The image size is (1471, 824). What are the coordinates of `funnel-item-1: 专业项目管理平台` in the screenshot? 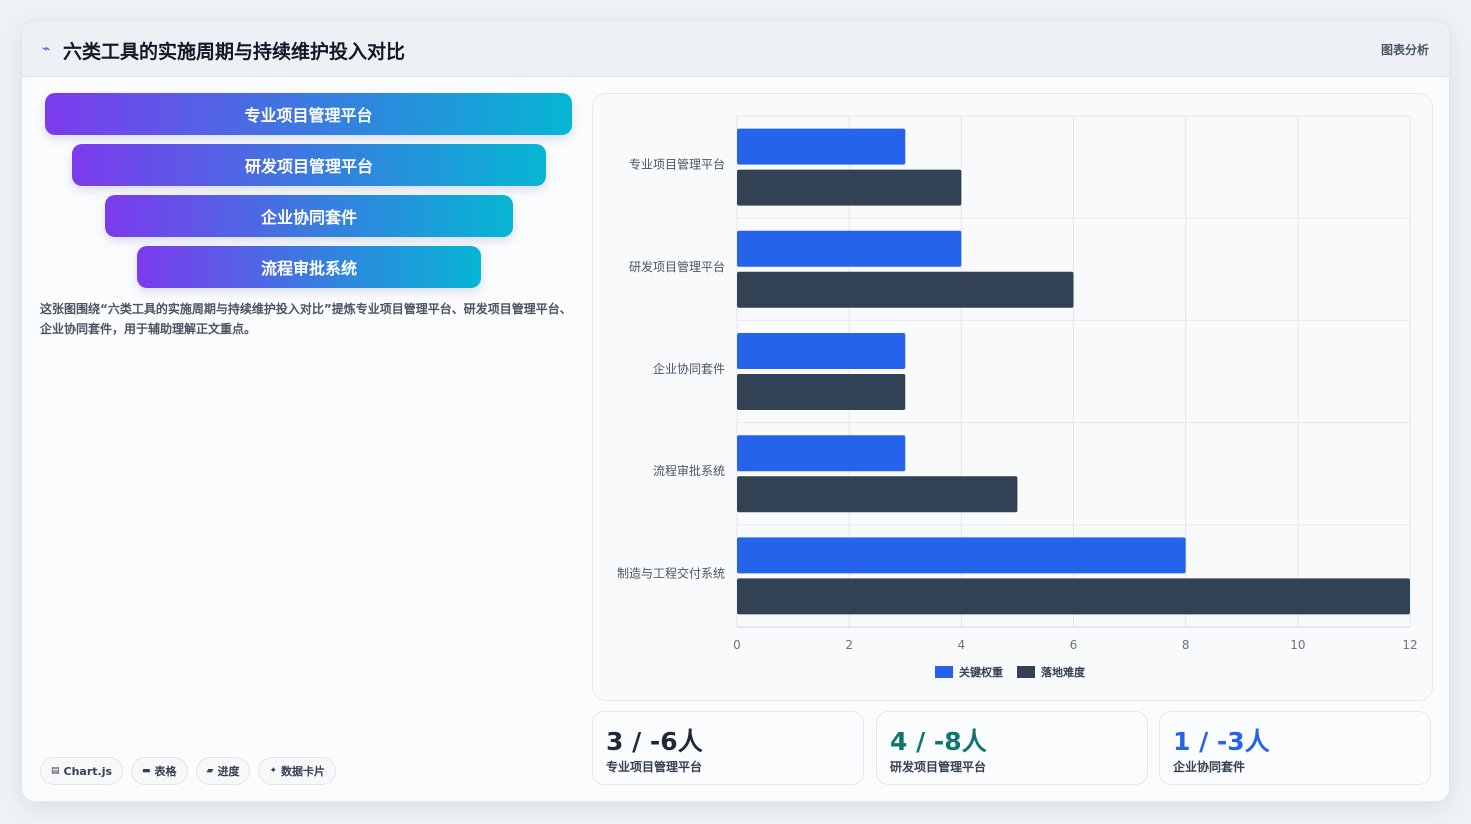 It's located at (308, 114).